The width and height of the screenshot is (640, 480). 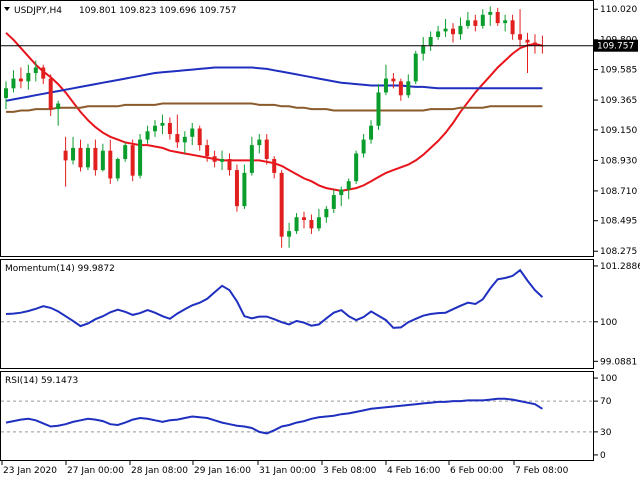 I want to click on time-tick-label: 28 Jan 08:00, so click(x=159, y=471).